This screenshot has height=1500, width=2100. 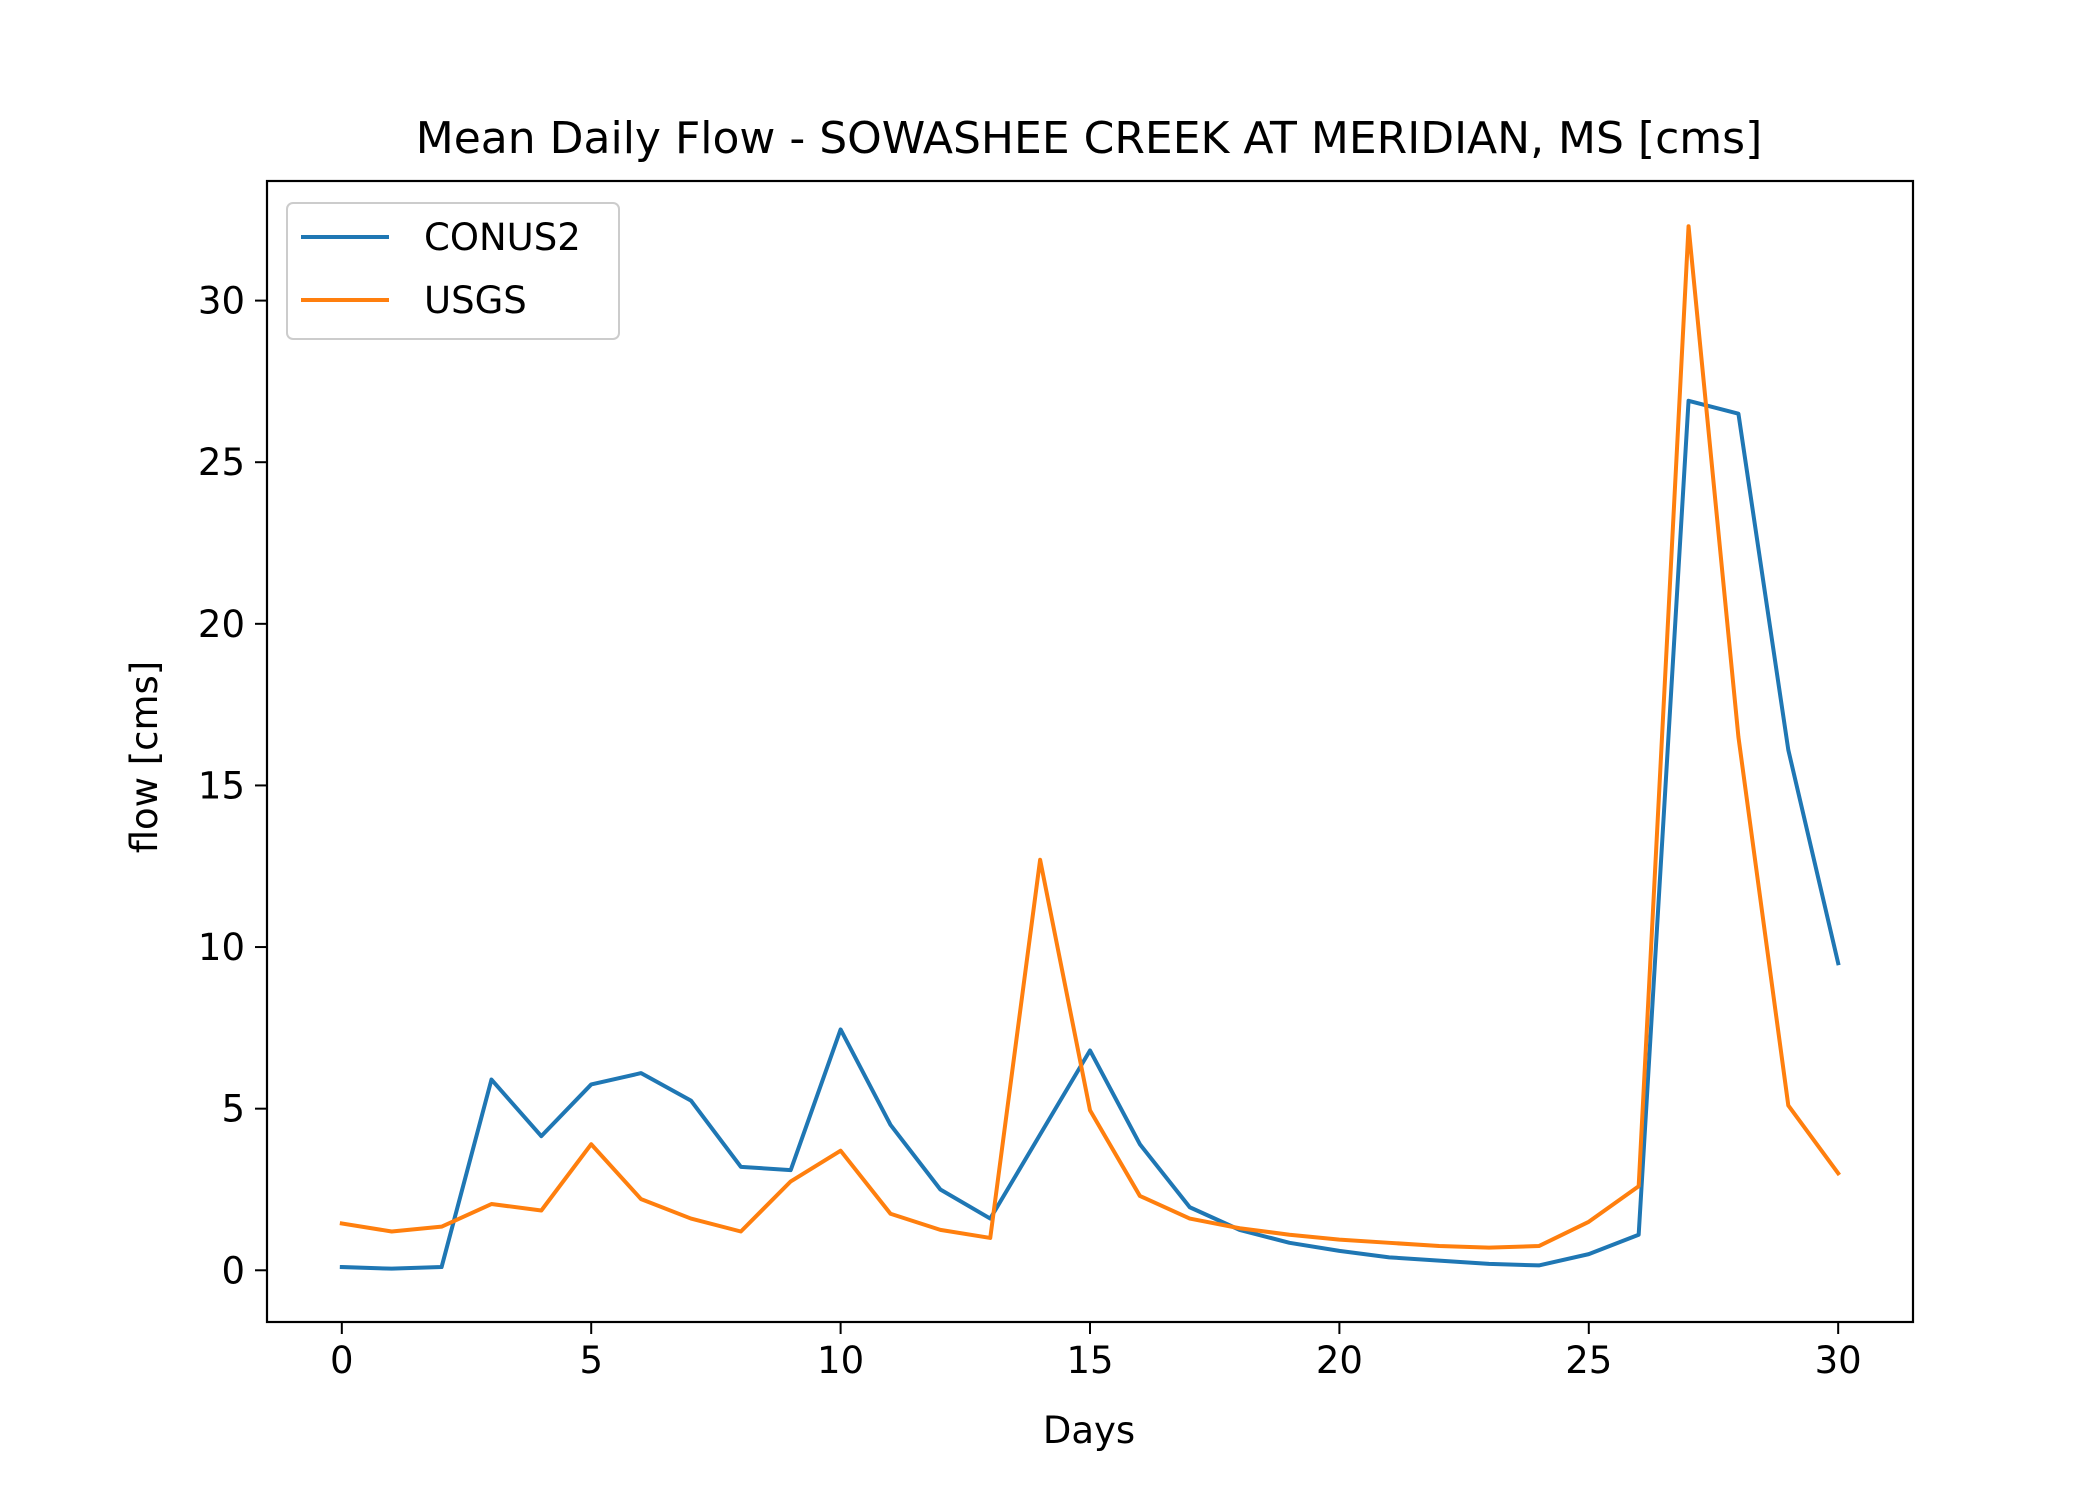 What do you see at coordinates (1089, 1360) in the screenshot?
I see `x-tick-label: 15` at bounding box center [1089, 1360].